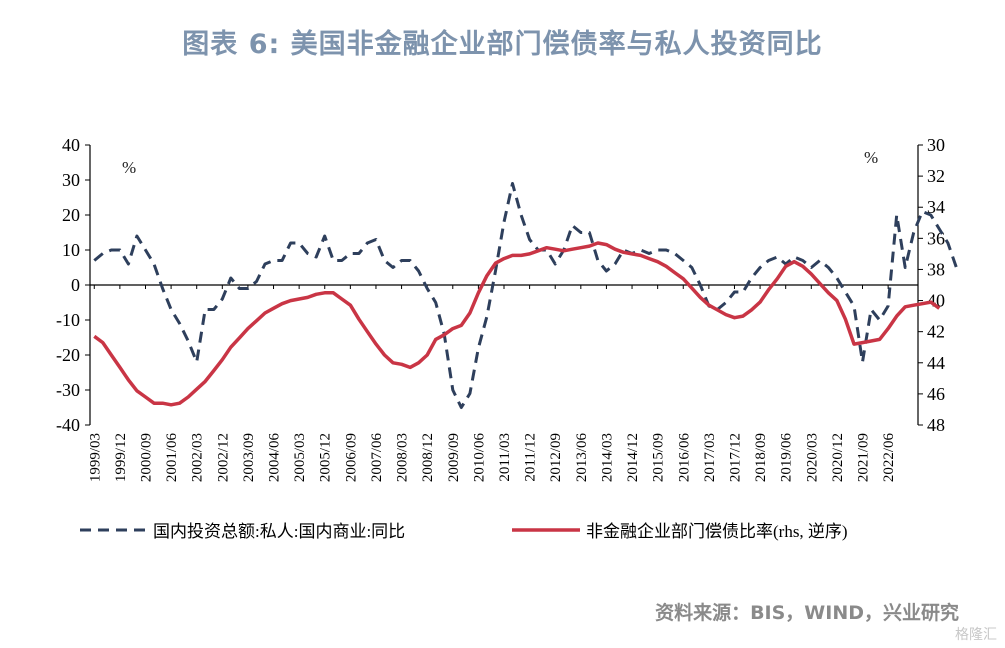 The height and width of the screenshot is (648, 1005). I want to click on right-tick-label: 44, so click(936, 363).